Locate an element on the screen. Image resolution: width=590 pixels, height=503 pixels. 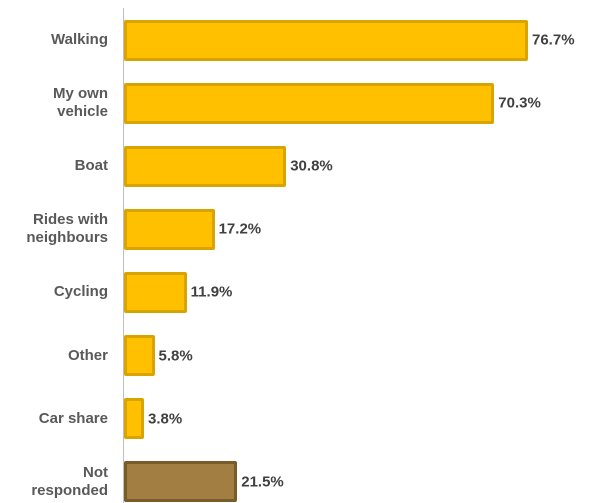
category-label: Walking is located at coordinates (79, 39).